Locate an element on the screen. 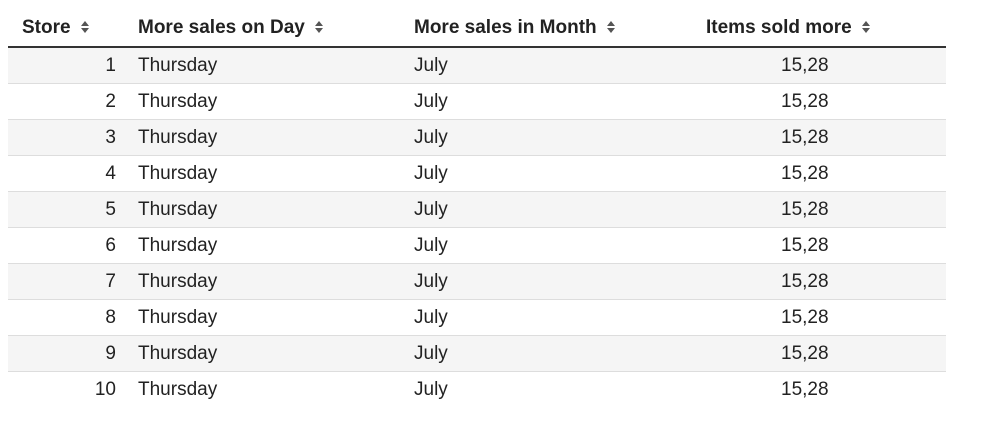 This screenshot has height=421, width=982. table-row: 10 Thursday July 15,28 is located at coordinates (477, 389).